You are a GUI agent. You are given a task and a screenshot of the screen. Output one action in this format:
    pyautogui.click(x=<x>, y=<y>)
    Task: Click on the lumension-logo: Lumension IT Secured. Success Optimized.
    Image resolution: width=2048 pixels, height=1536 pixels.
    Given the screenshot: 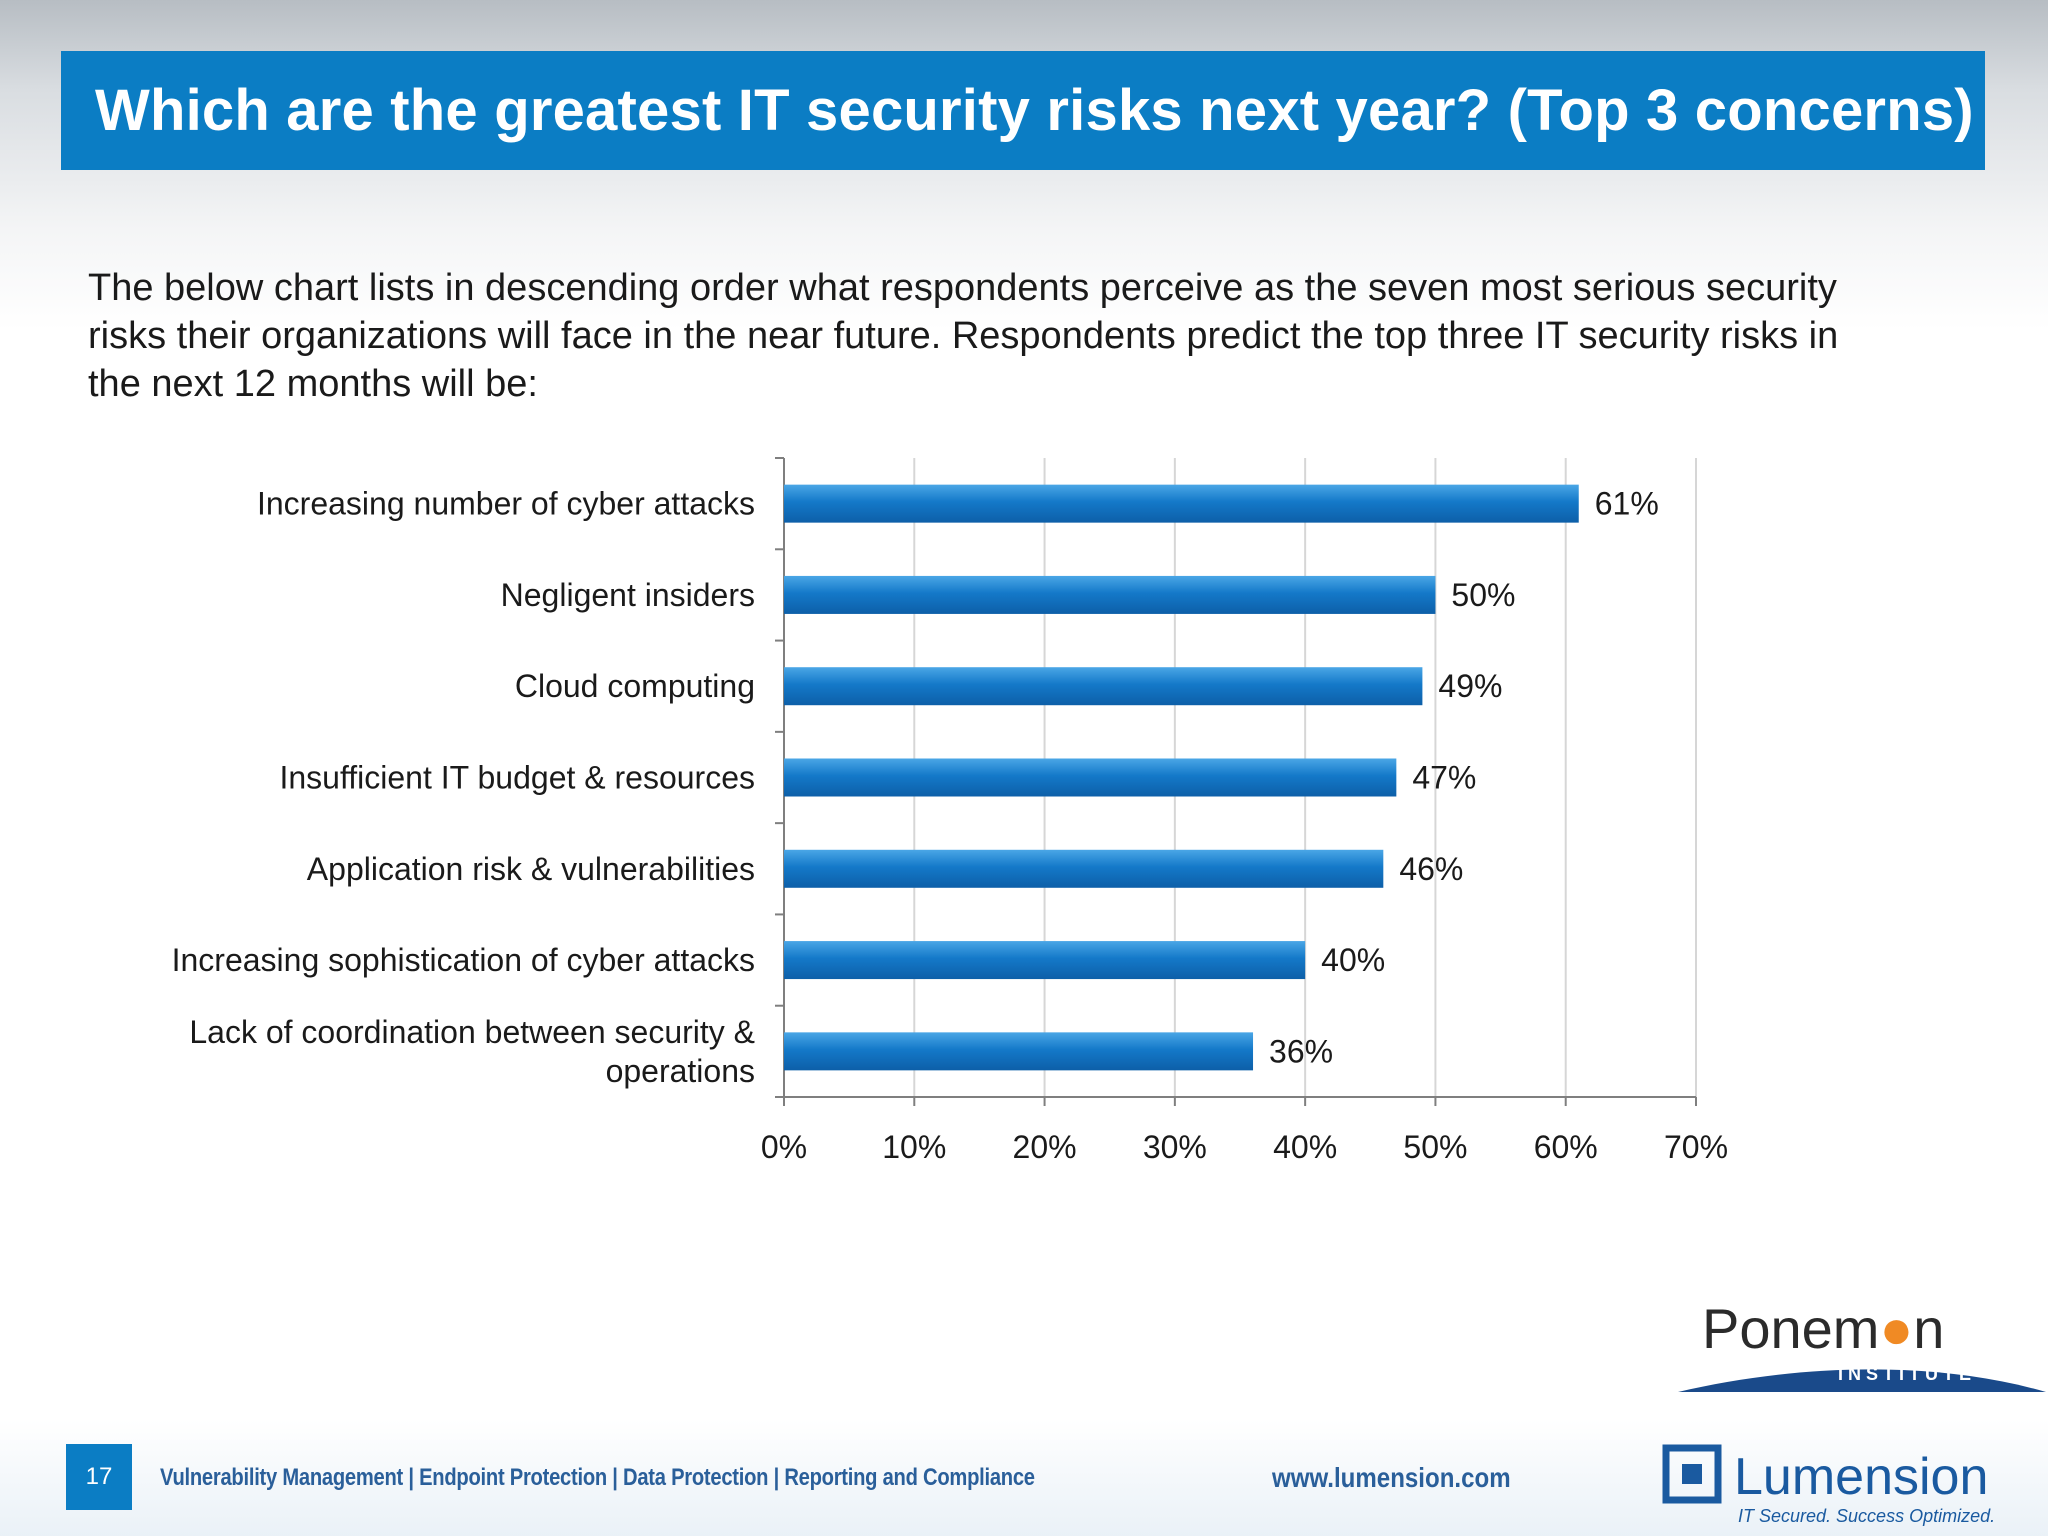 What is the action you would take?
    pyautogui.click(x=1828, y=1485)
    